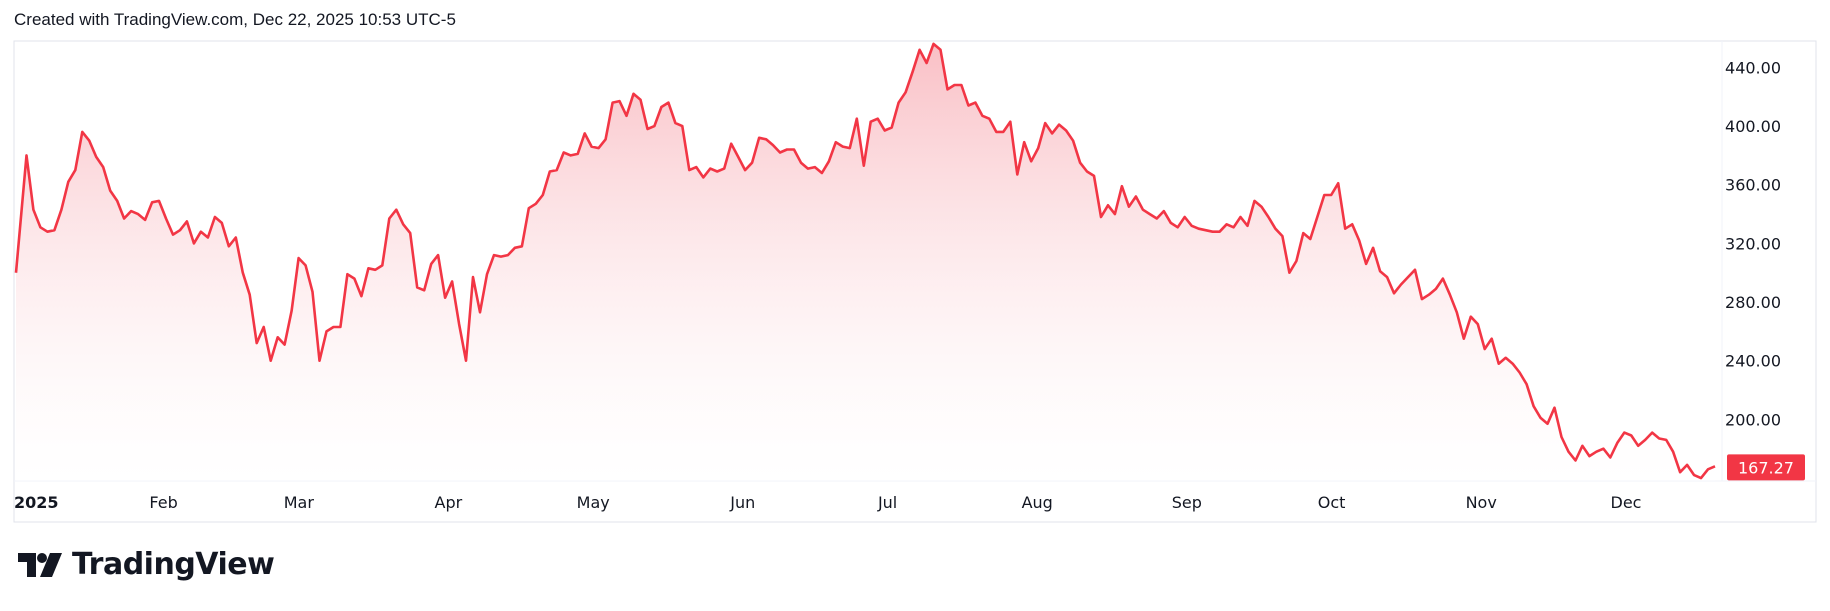 The width and height of the screenshot is (1830, 611). What do you see at coordinates (1753, 185) in the screenshot?
I see `y-tick-label: 360.00` at bounding box center [1753, 185].